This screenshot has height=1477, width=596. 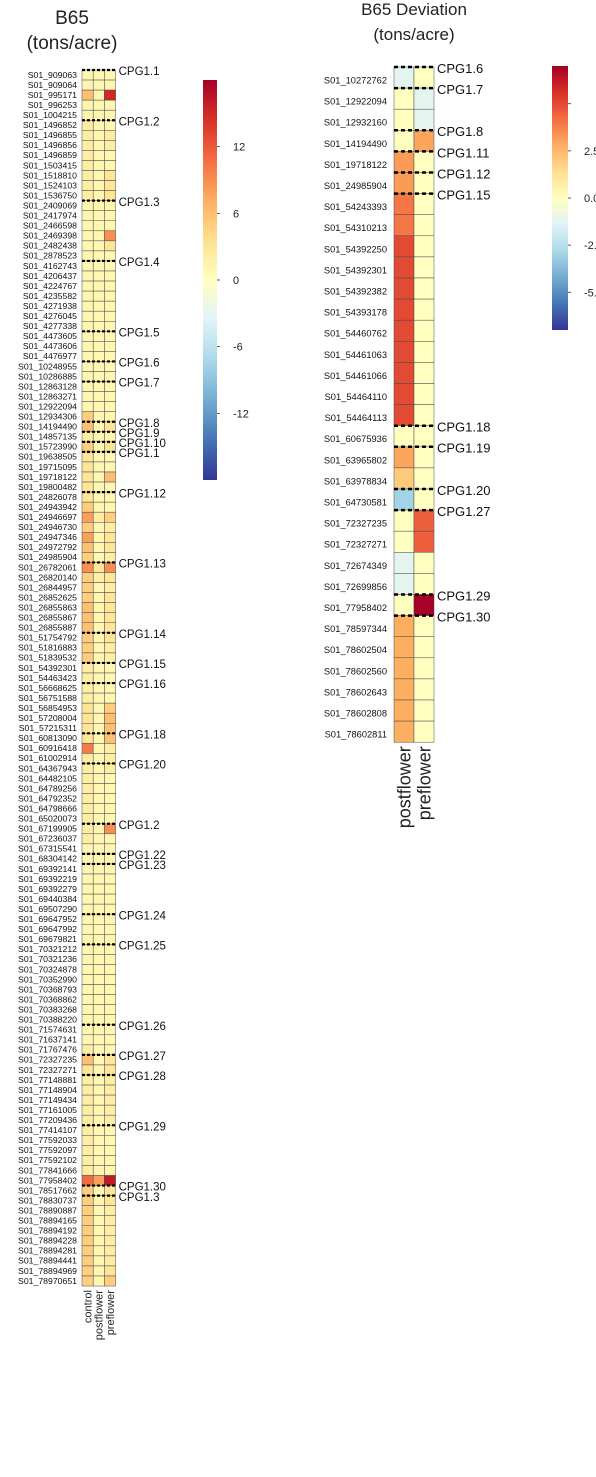 I want to click on row-label: S01_12922094, so click(x=47, y=406).